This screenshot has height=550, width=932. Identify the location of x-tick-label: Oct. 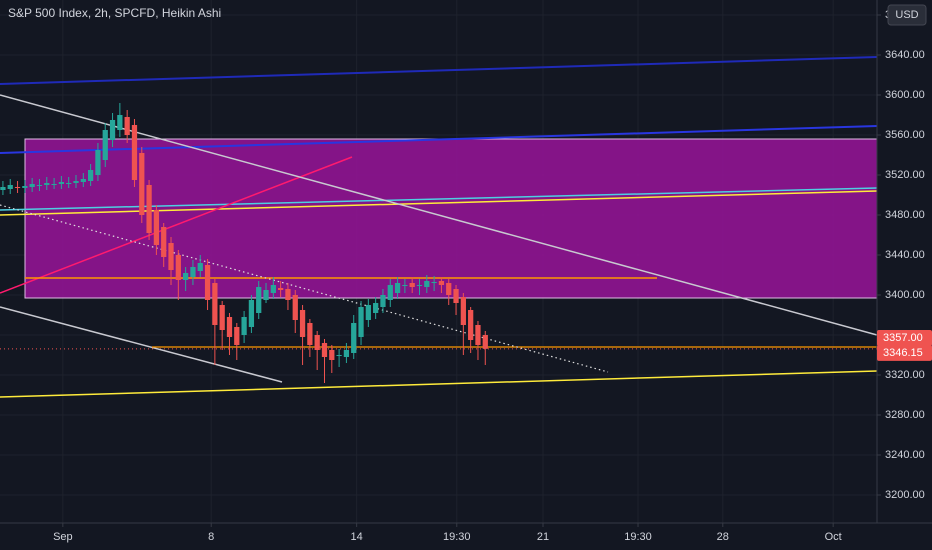
(833, 537).